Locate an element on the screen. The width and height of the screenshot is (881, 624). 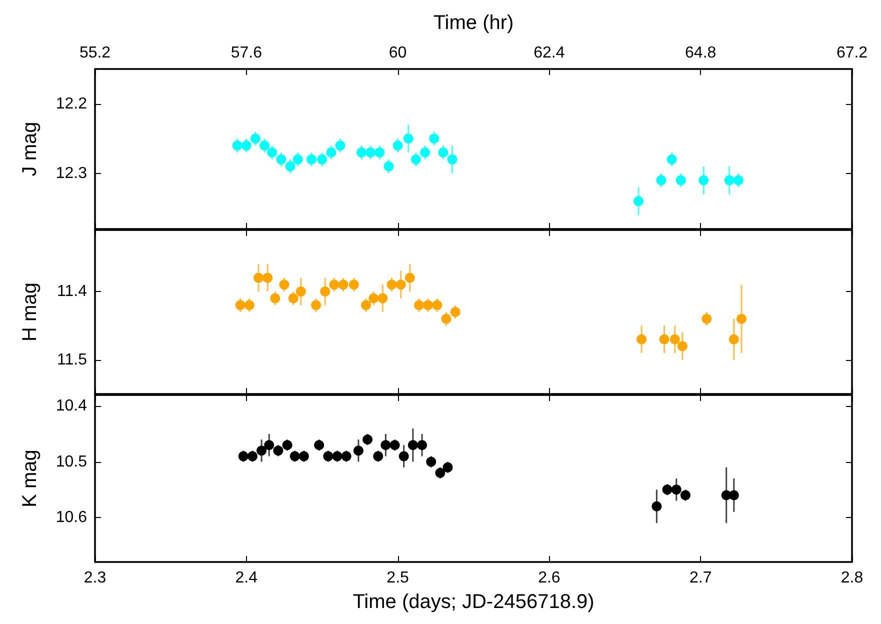
x-tick-label: 2.3 is located at coordinates (95, 578).